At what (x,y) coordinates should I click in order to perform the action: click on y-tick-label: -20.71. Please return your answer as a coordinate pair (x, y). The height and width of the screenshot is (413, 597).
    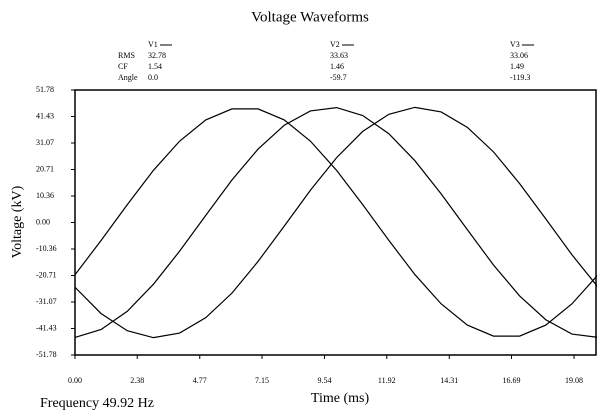
    Looking at the image, I should click on (46, 274).